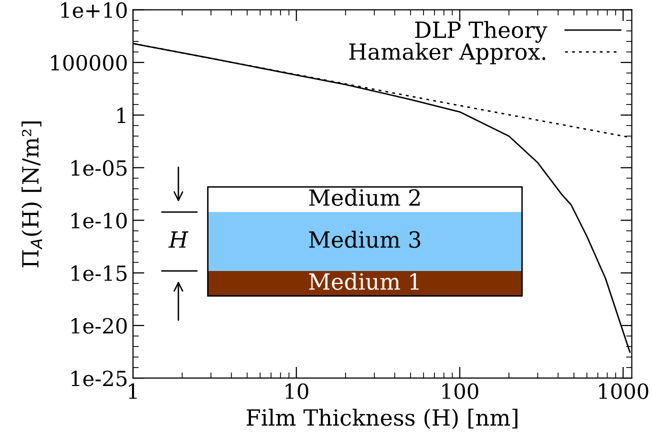 The image size is (652, 448). Describe the element at coordinates (132, 391) in the screenshot. I see `x-tick-label: 1` at that location.